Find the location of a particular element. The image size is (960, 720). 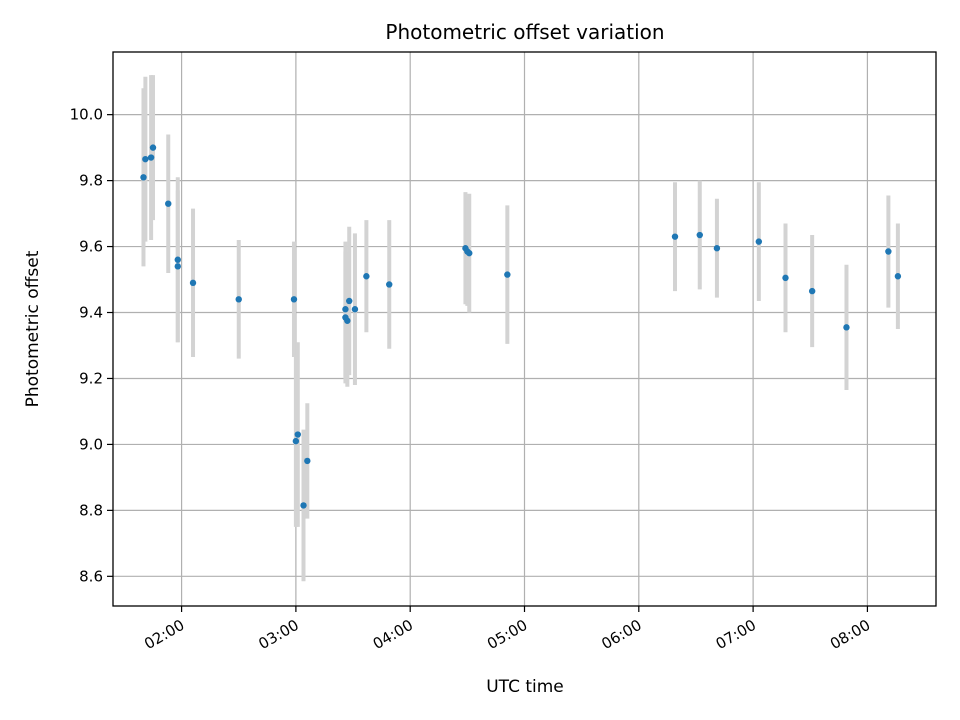

x-tick-label: 02:00 is located at coordinates (164, 634).